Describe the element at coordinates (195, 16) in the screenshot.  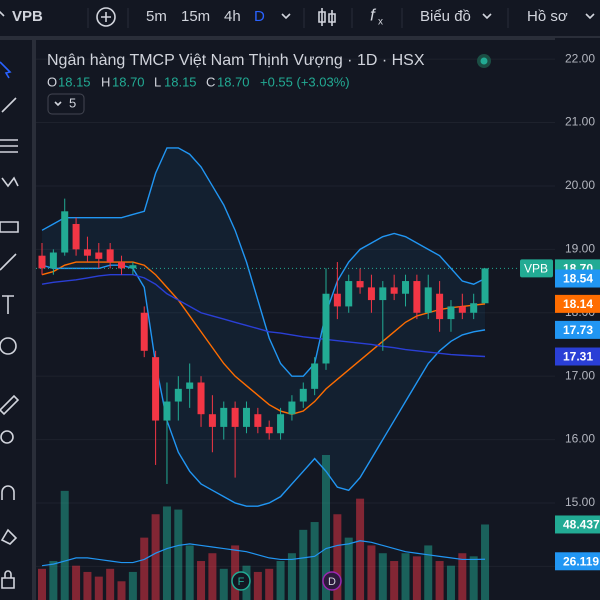
I see `interval: 15m` at that location.